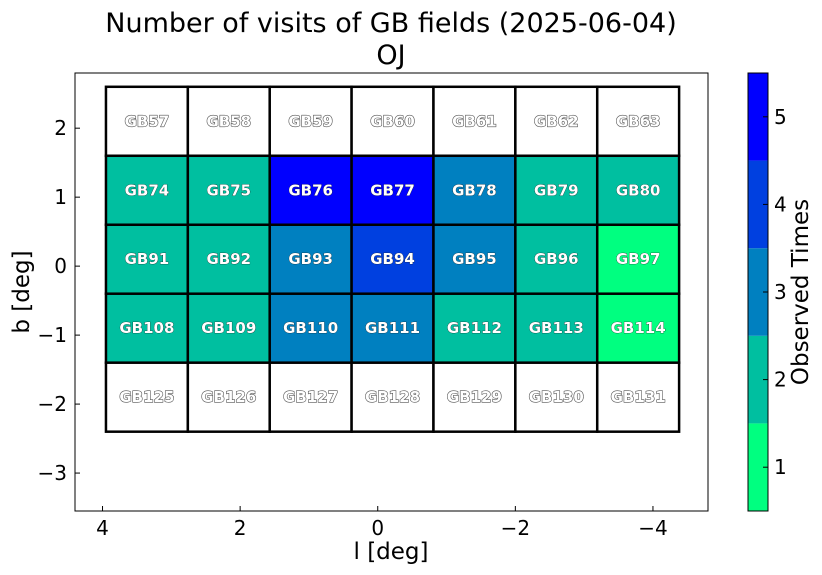  I want to click on y-tick-label: −2, so click(52, 404).